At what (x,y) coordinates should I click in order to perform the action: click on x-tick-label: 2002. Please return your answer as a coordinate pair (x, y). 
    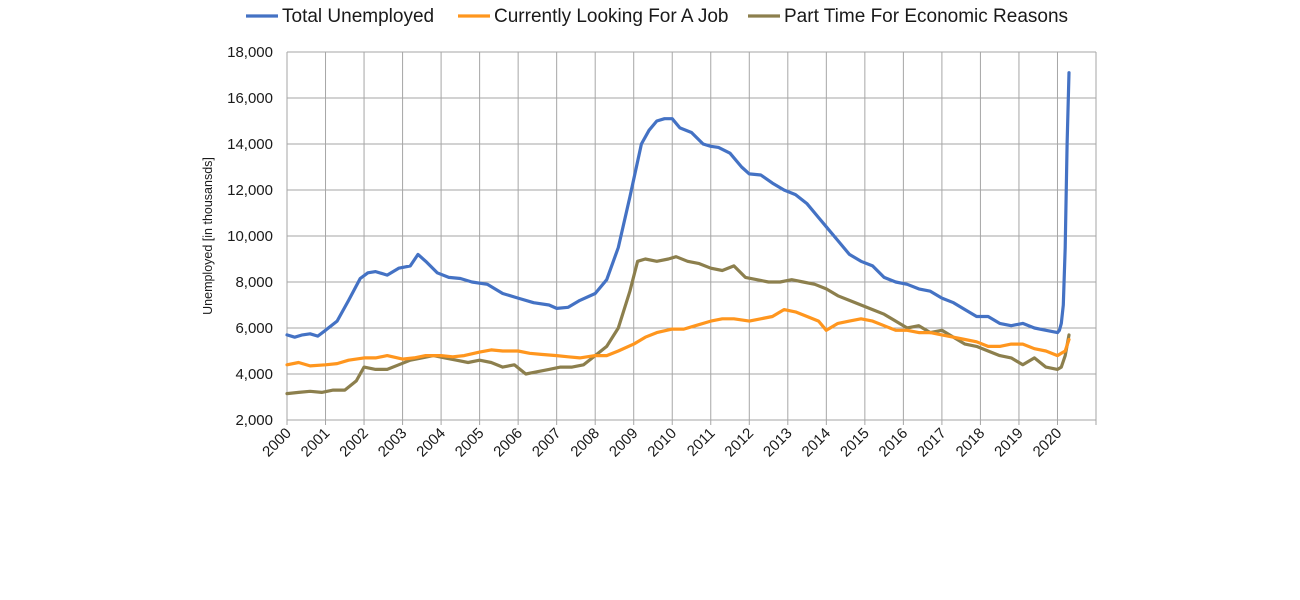
    Looking at the image, I should click on (354, 443).